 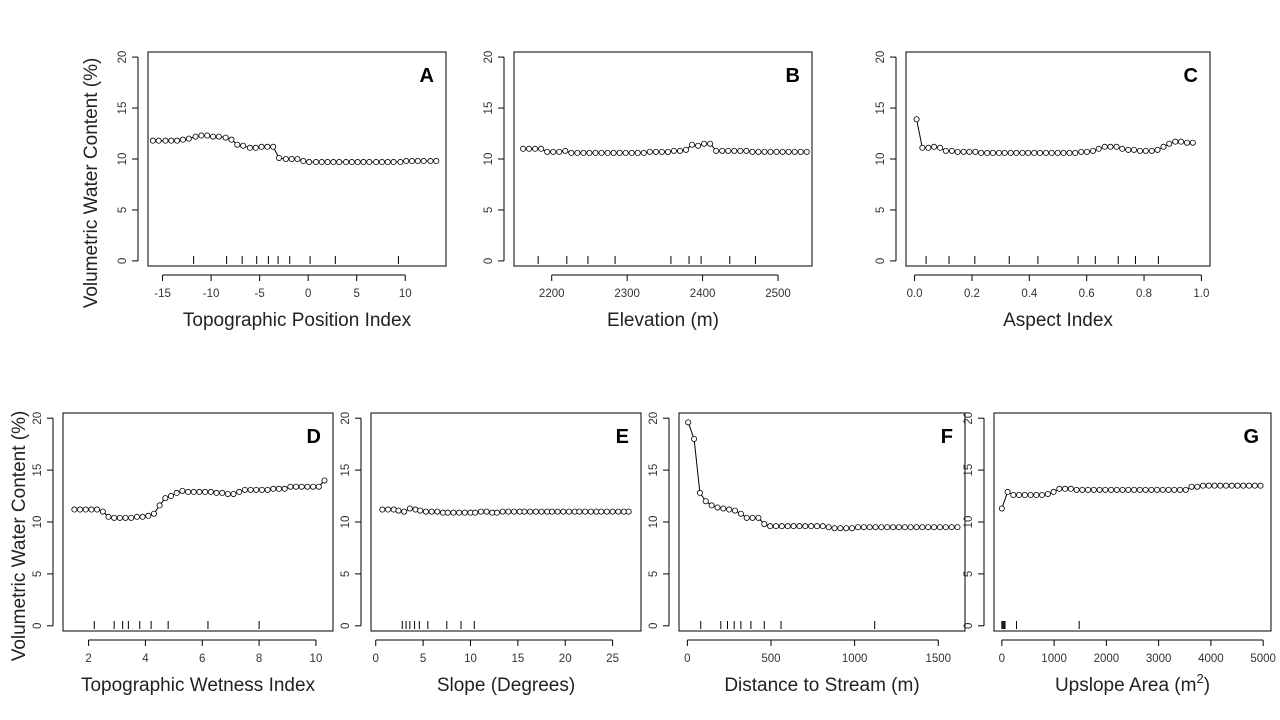 What do you see at coordinates (654, 522) in the screenshot?
I see `y-tick-label: 10` at bounding box center [654, 522].